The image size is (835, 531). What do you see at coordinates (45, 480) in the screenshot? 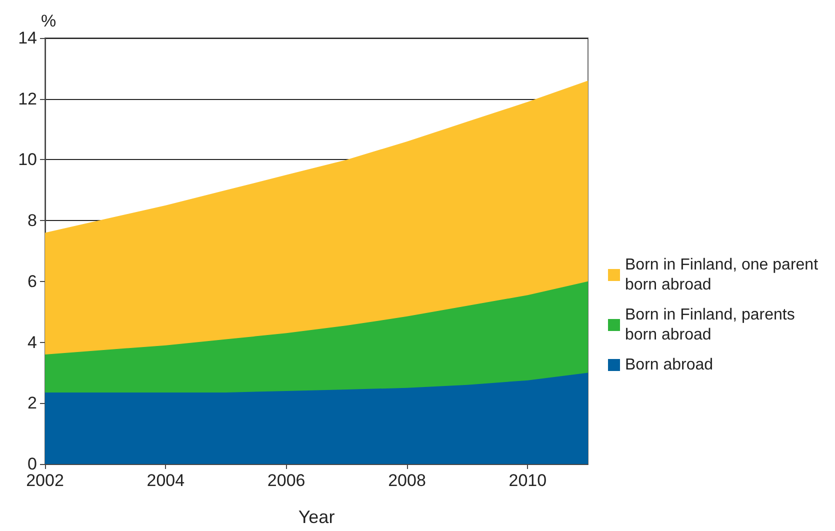
I see `x-tick-label: 2002` at bounding box center [45, 480].